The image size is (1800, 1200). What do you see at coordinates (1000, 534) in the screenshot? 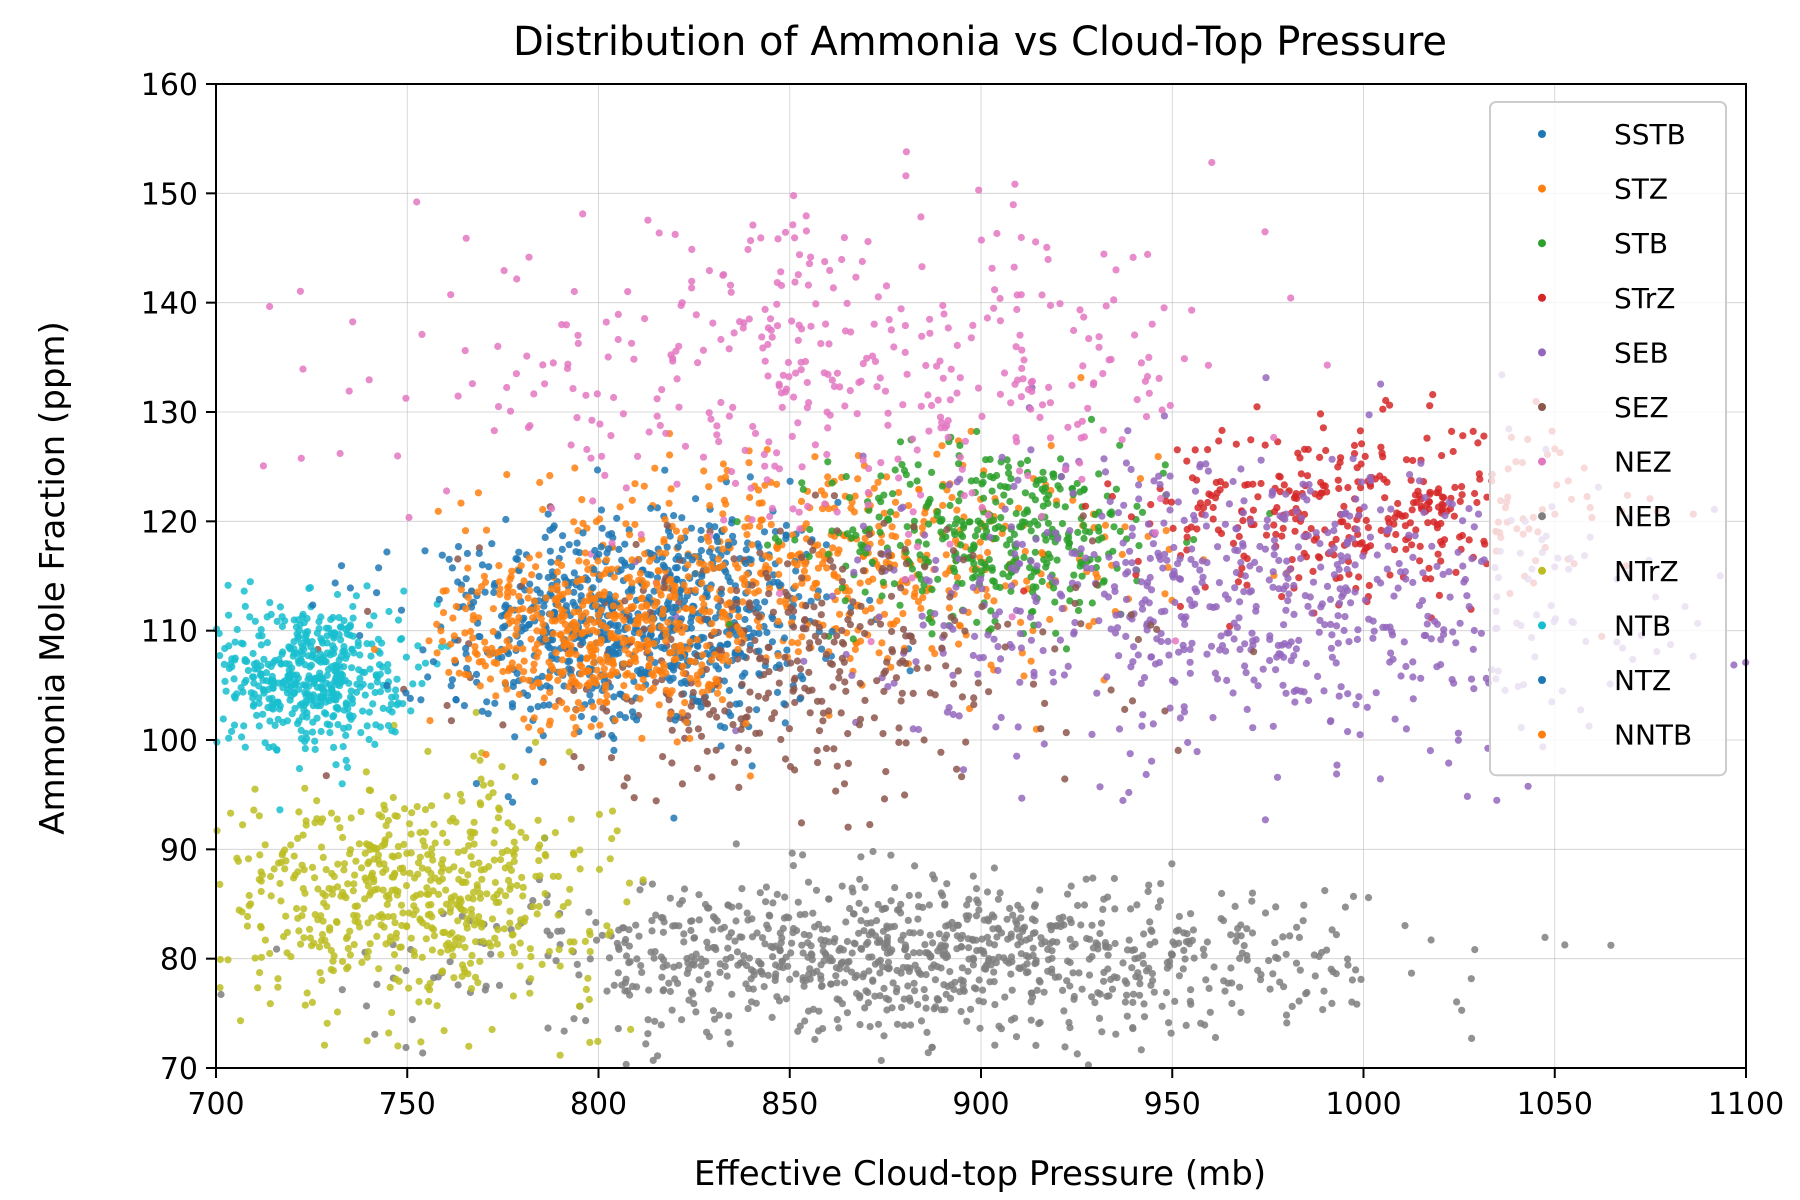
I see `series-stb` at bounding box center [1000, 534].